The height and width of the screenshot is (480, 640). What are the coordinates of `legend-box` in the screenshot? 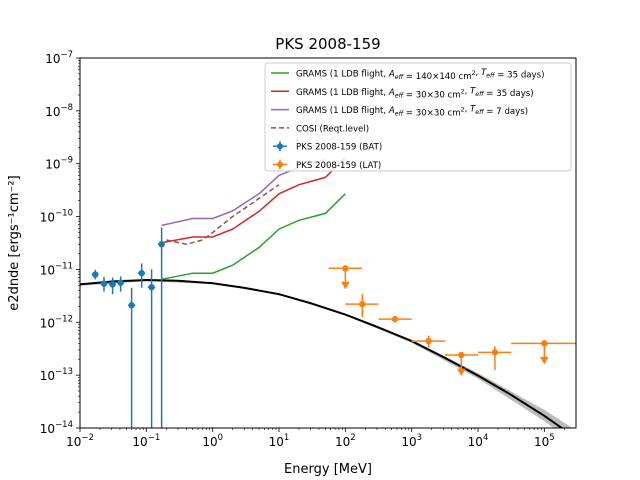 It's located at (418, 117).